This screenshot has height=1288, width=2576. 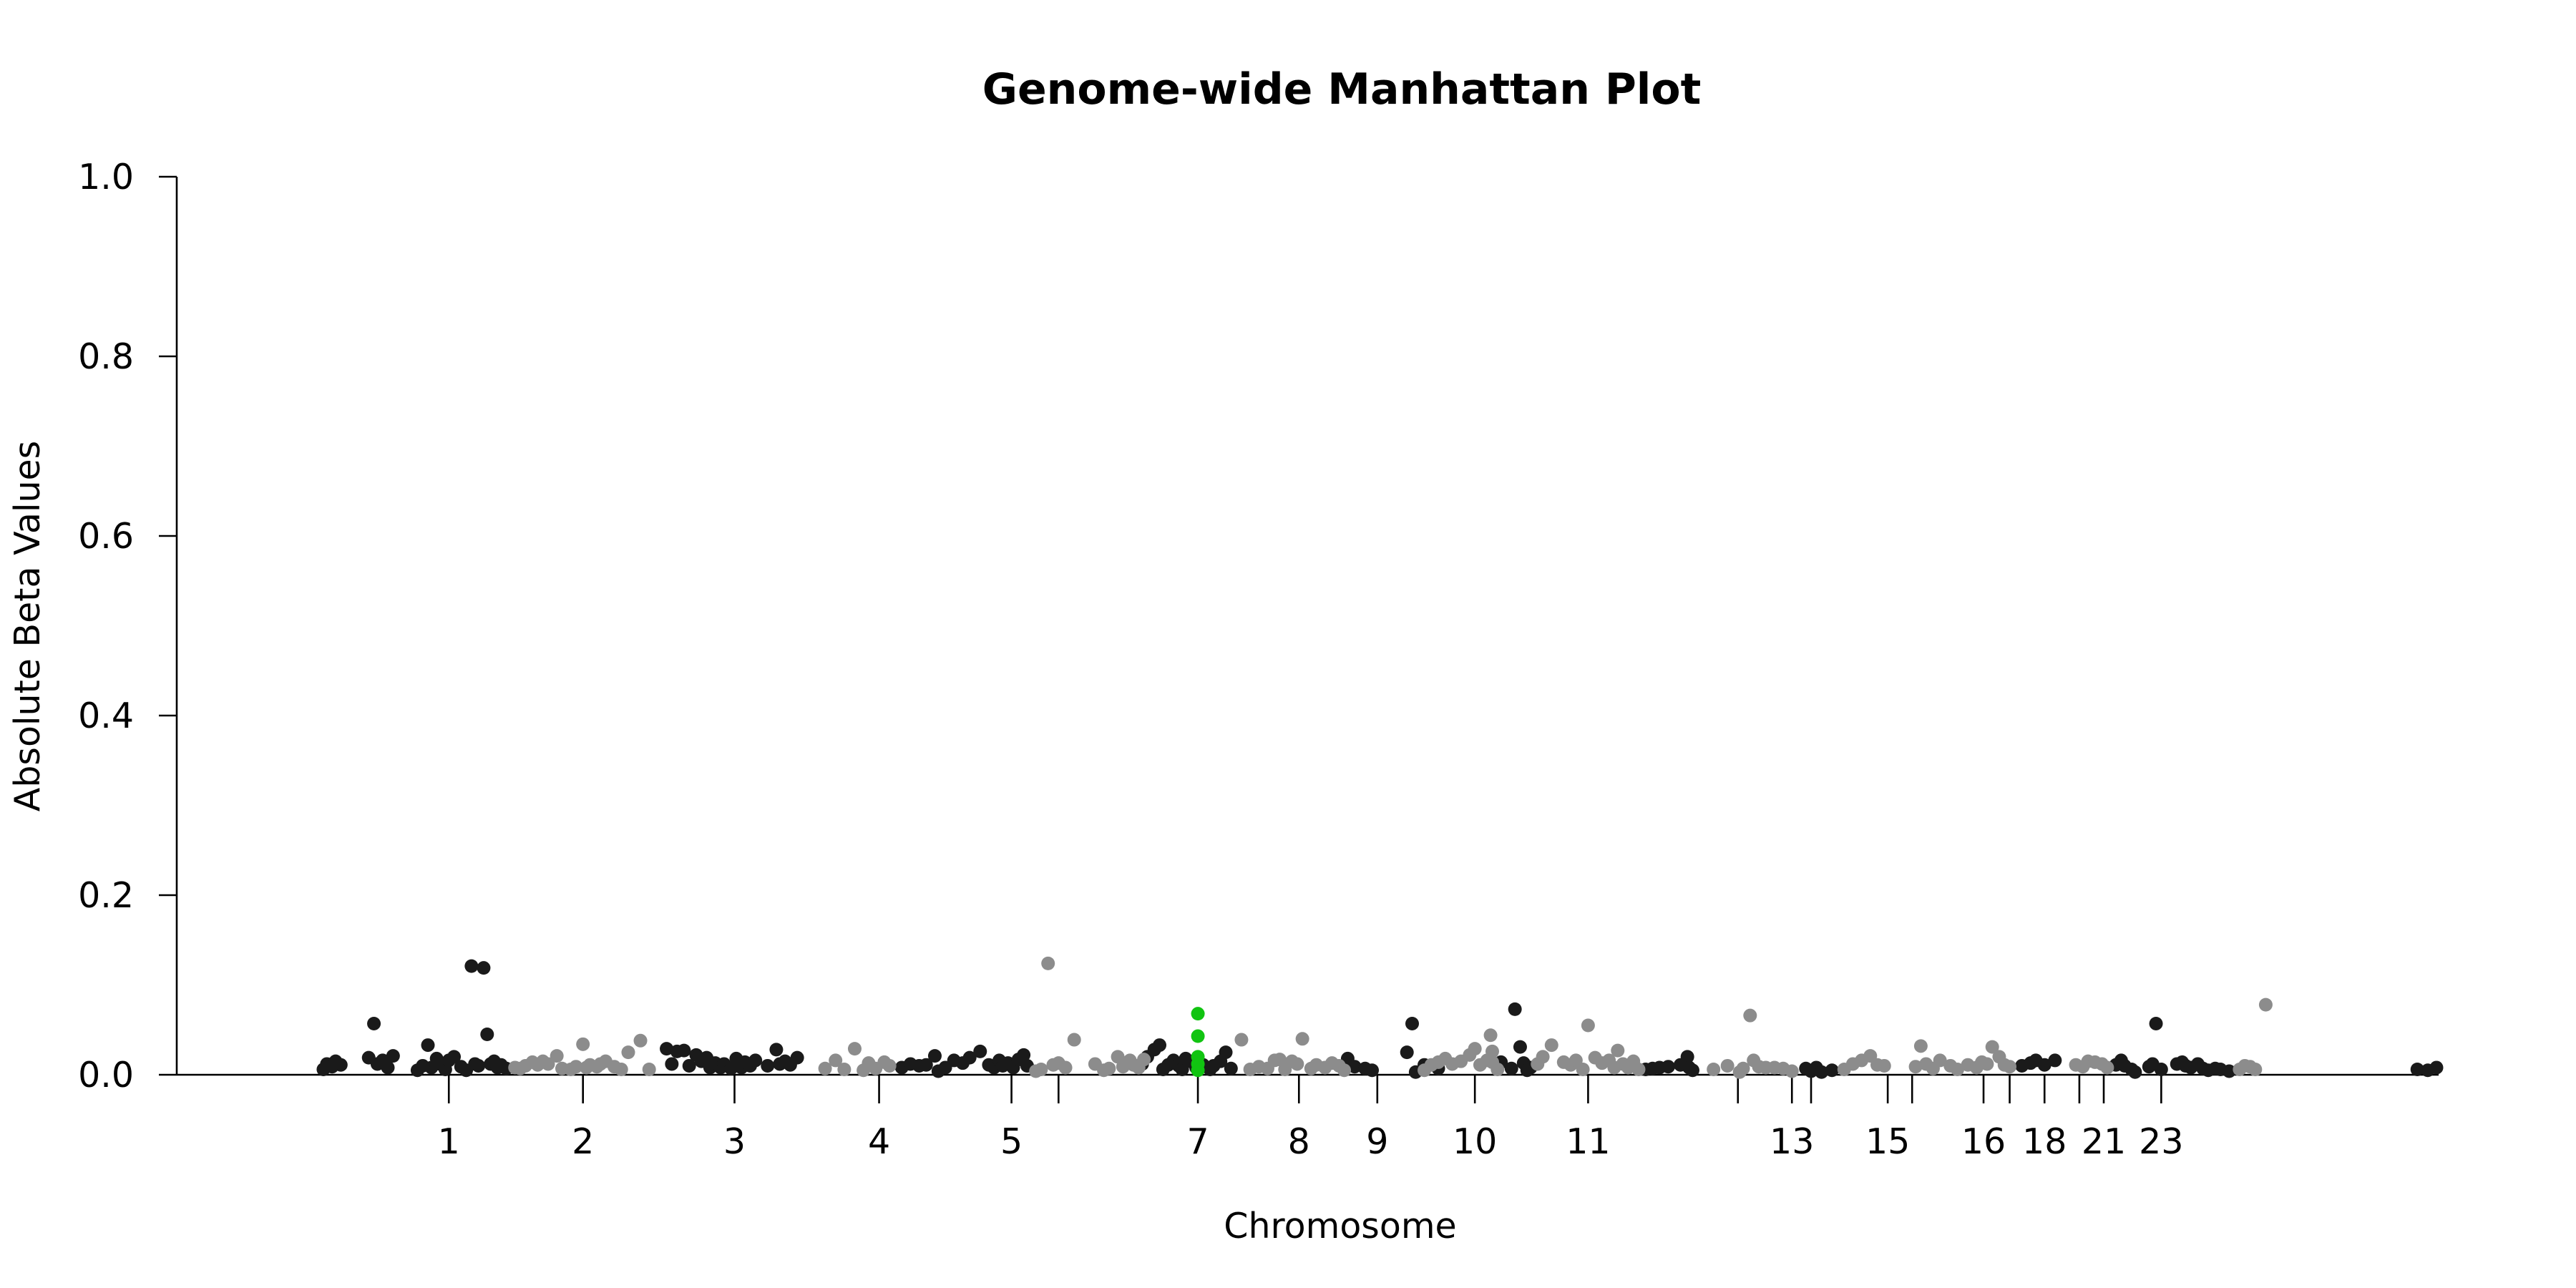 What do you see at coordinates (1475, 1141) in the screenshot?
I see `x-tick-label: 10` at bounding box center [1475, 1141].